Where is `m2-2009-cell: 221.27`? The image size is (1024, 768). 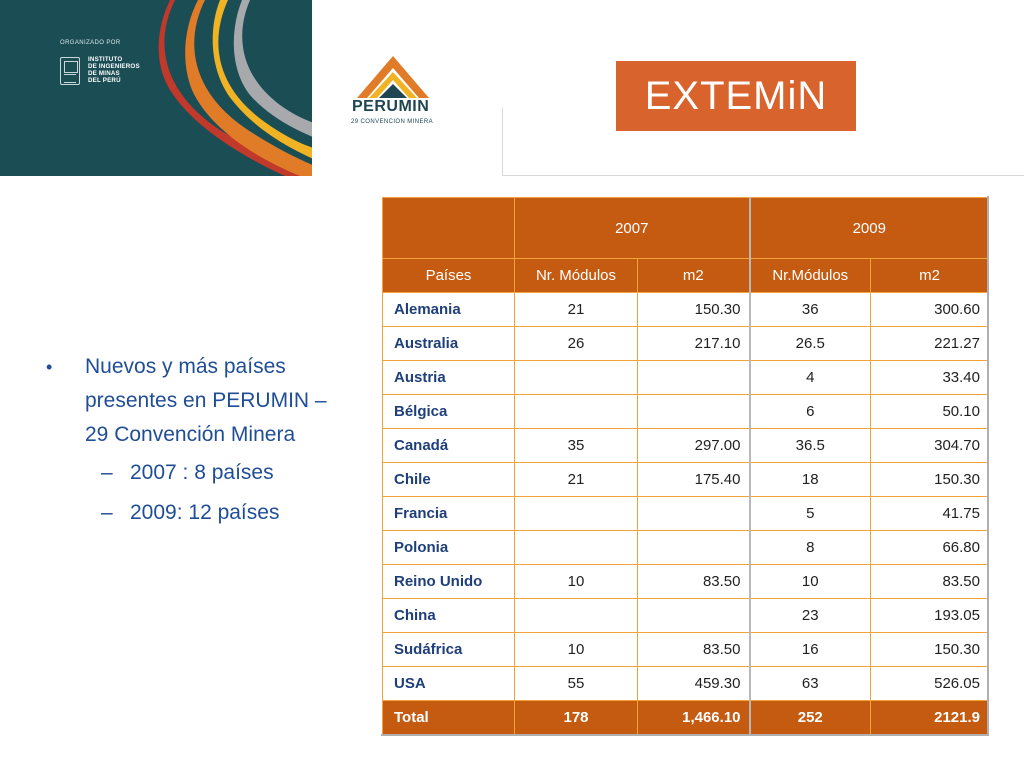 m2-2009-cell: 221.27 is located at coordinates (929, 343).